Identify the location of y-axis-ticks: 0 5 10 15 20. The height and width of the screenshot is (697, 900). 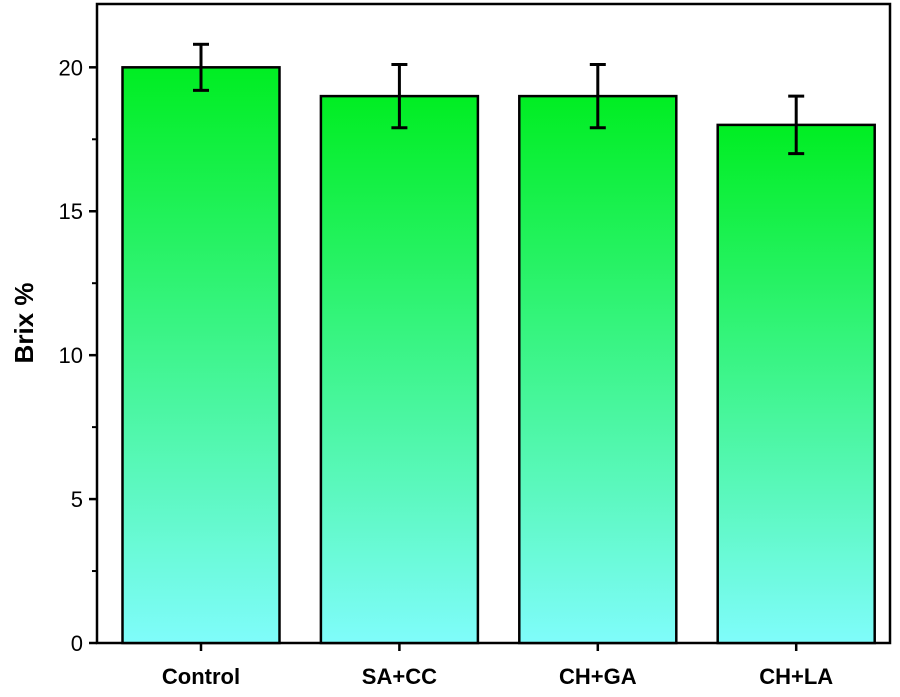
(78, 355).